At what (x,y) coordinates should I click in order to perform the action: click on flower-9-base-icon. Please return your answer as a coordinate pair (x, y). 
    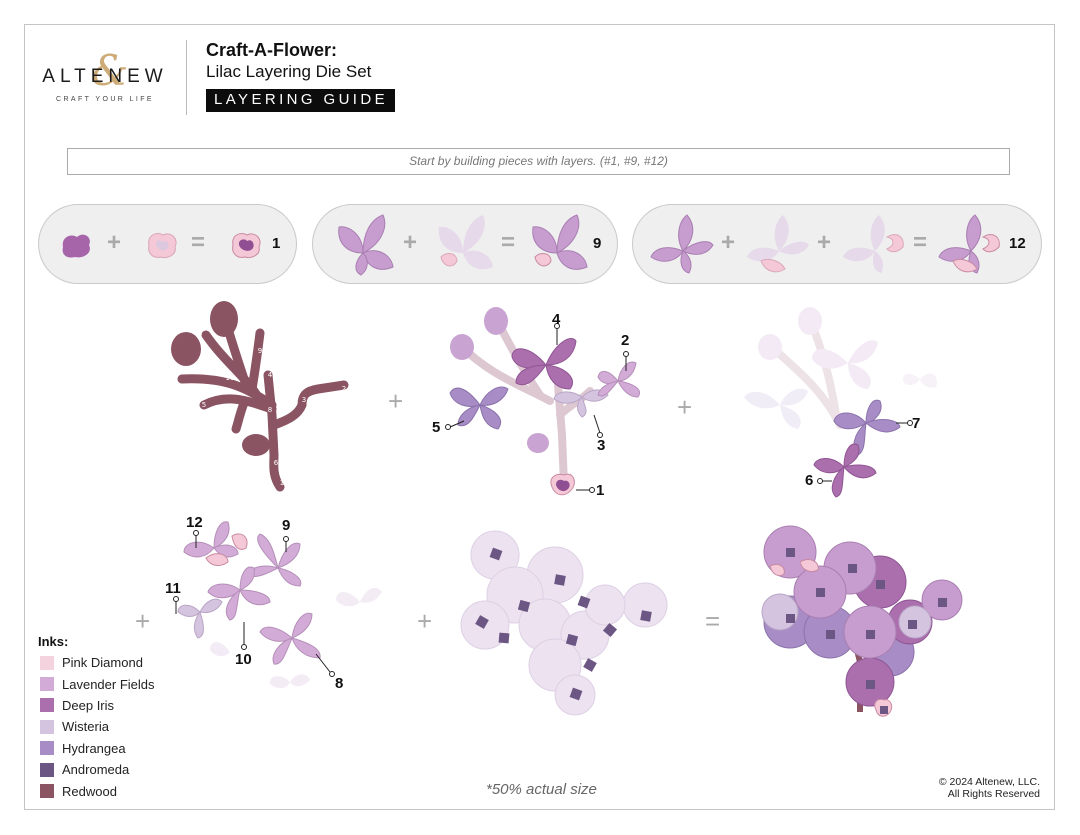
    Looking at the image, I should click on (366, 245).